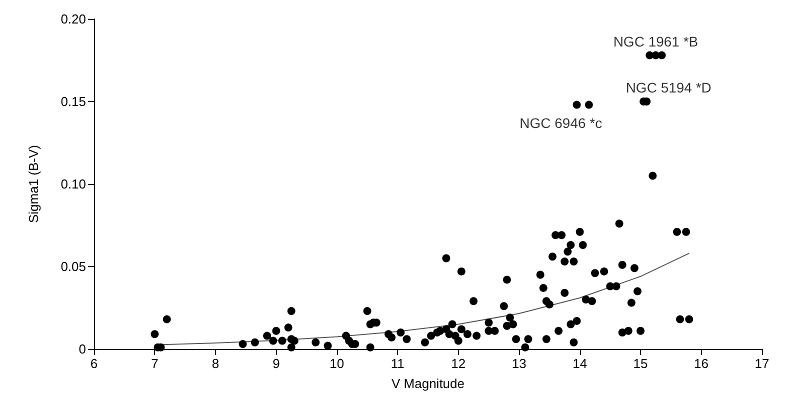 The height and width of the screenshot is (409, 788). Describe the element at coordinates (655, 41) in the screenshot. I see `annotation: NGC 1961 *B` at that location.